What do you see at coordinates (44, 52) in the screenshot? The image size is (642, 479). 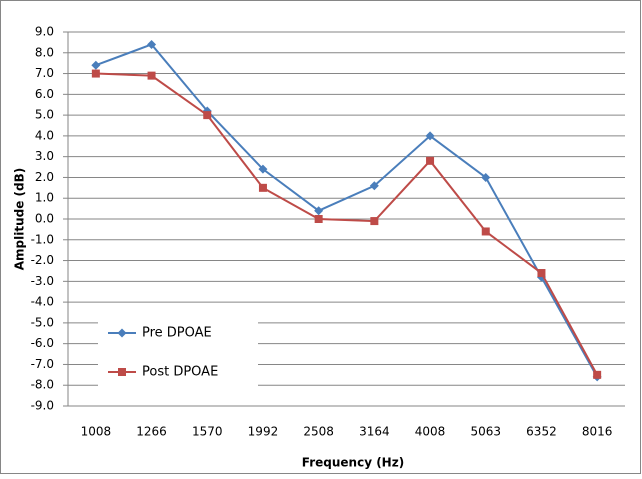 I see `y-tick-label: 8.0` at bounding box center [44, 52].